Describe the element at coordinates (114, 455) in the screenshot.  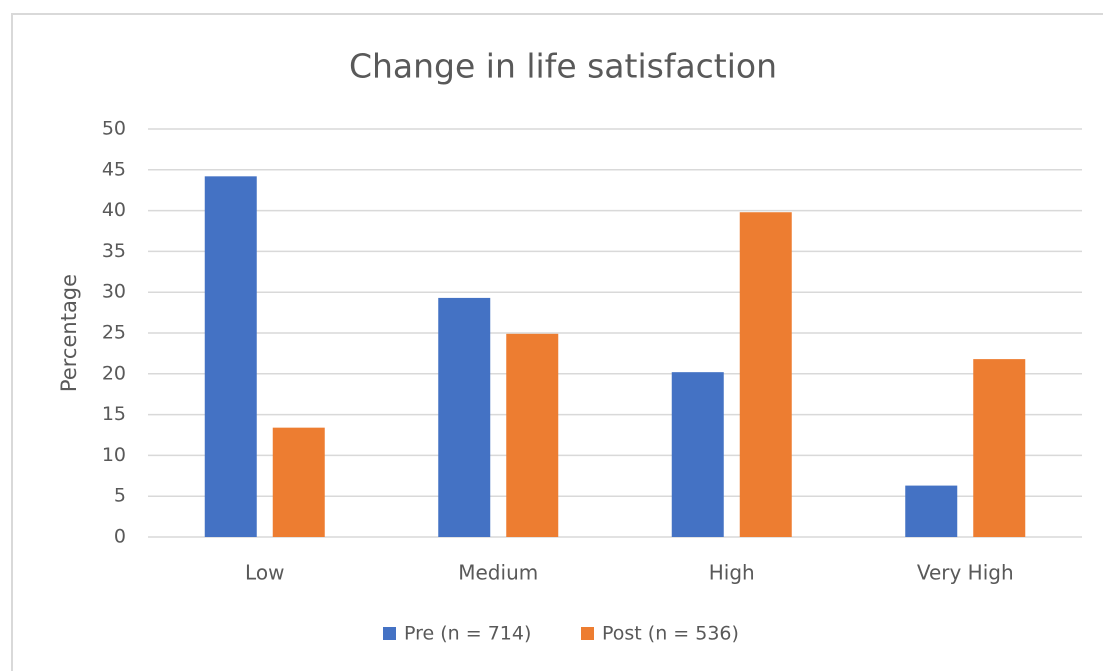
I see `y-tick-label: 10` at that location.